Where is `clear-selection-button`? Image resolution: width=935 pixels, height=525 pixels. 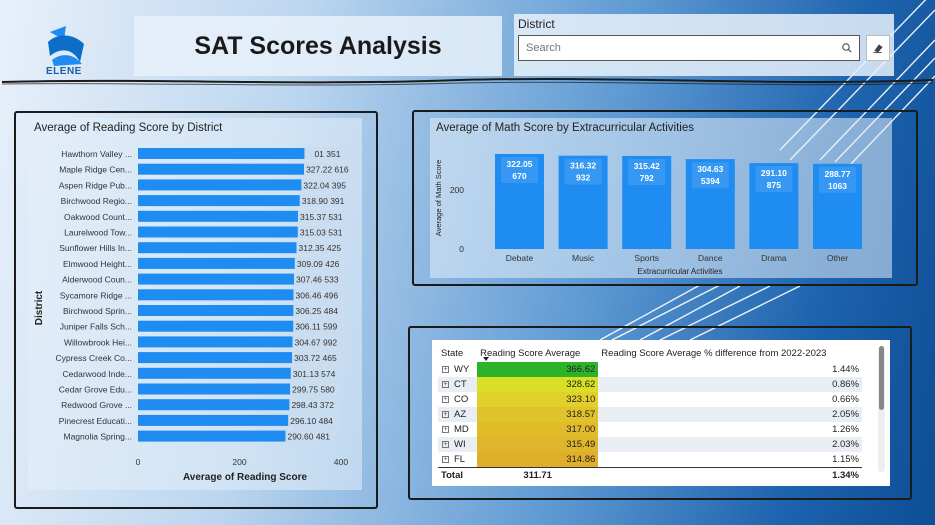
clear-selection-button is located at coordinates (878, 48).